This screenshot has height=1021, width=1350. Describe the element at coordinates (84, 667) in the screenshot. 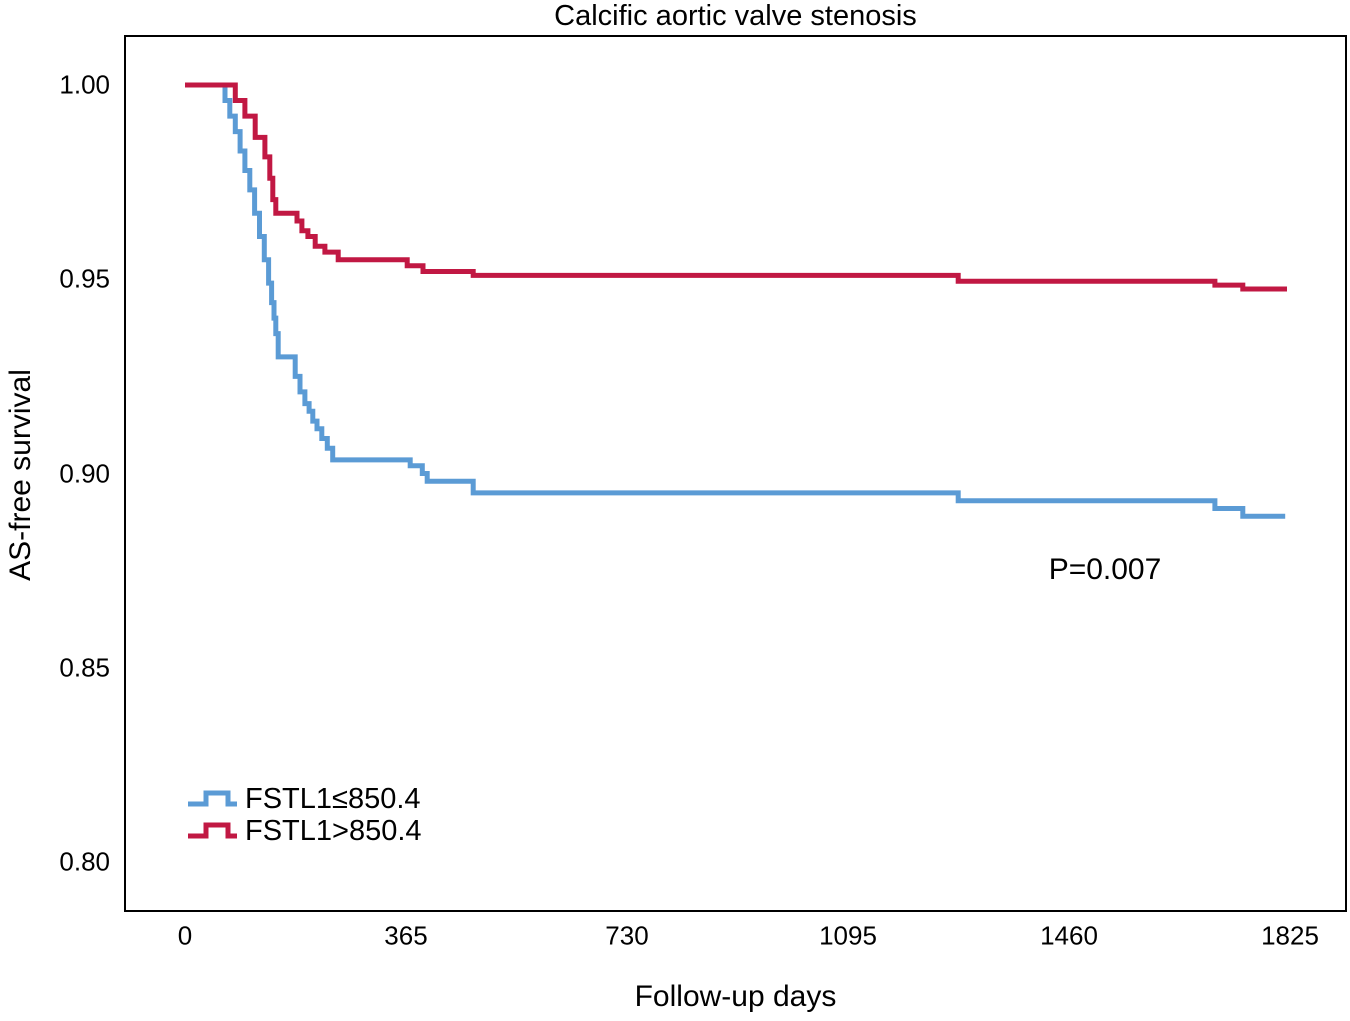

I see `y-tick-label: 0.85` at that location.